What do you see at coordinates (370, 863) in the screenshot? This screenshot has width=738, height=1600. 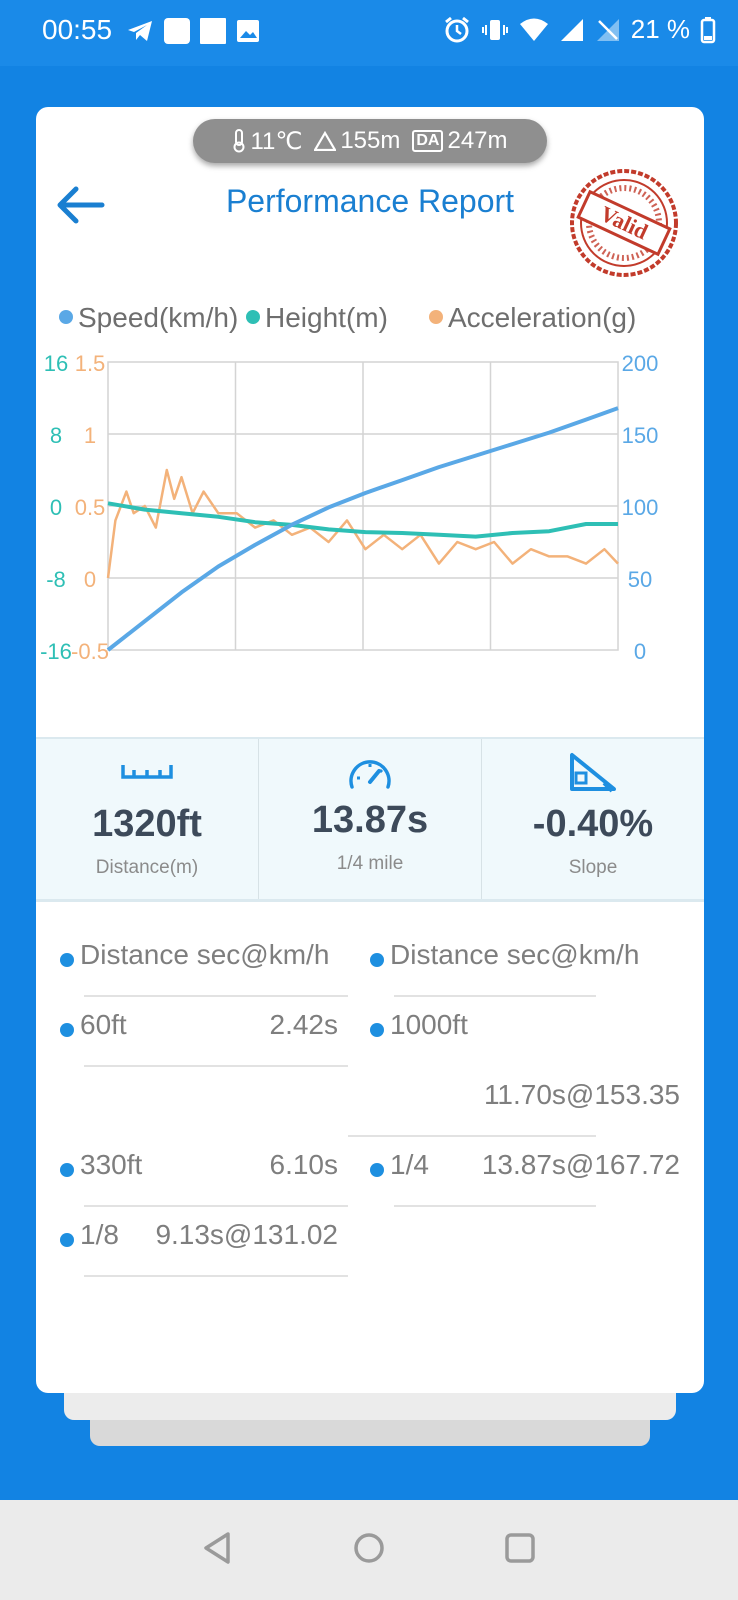 I see `time-label: 1/4 mile` at bounding box center [370, 863].